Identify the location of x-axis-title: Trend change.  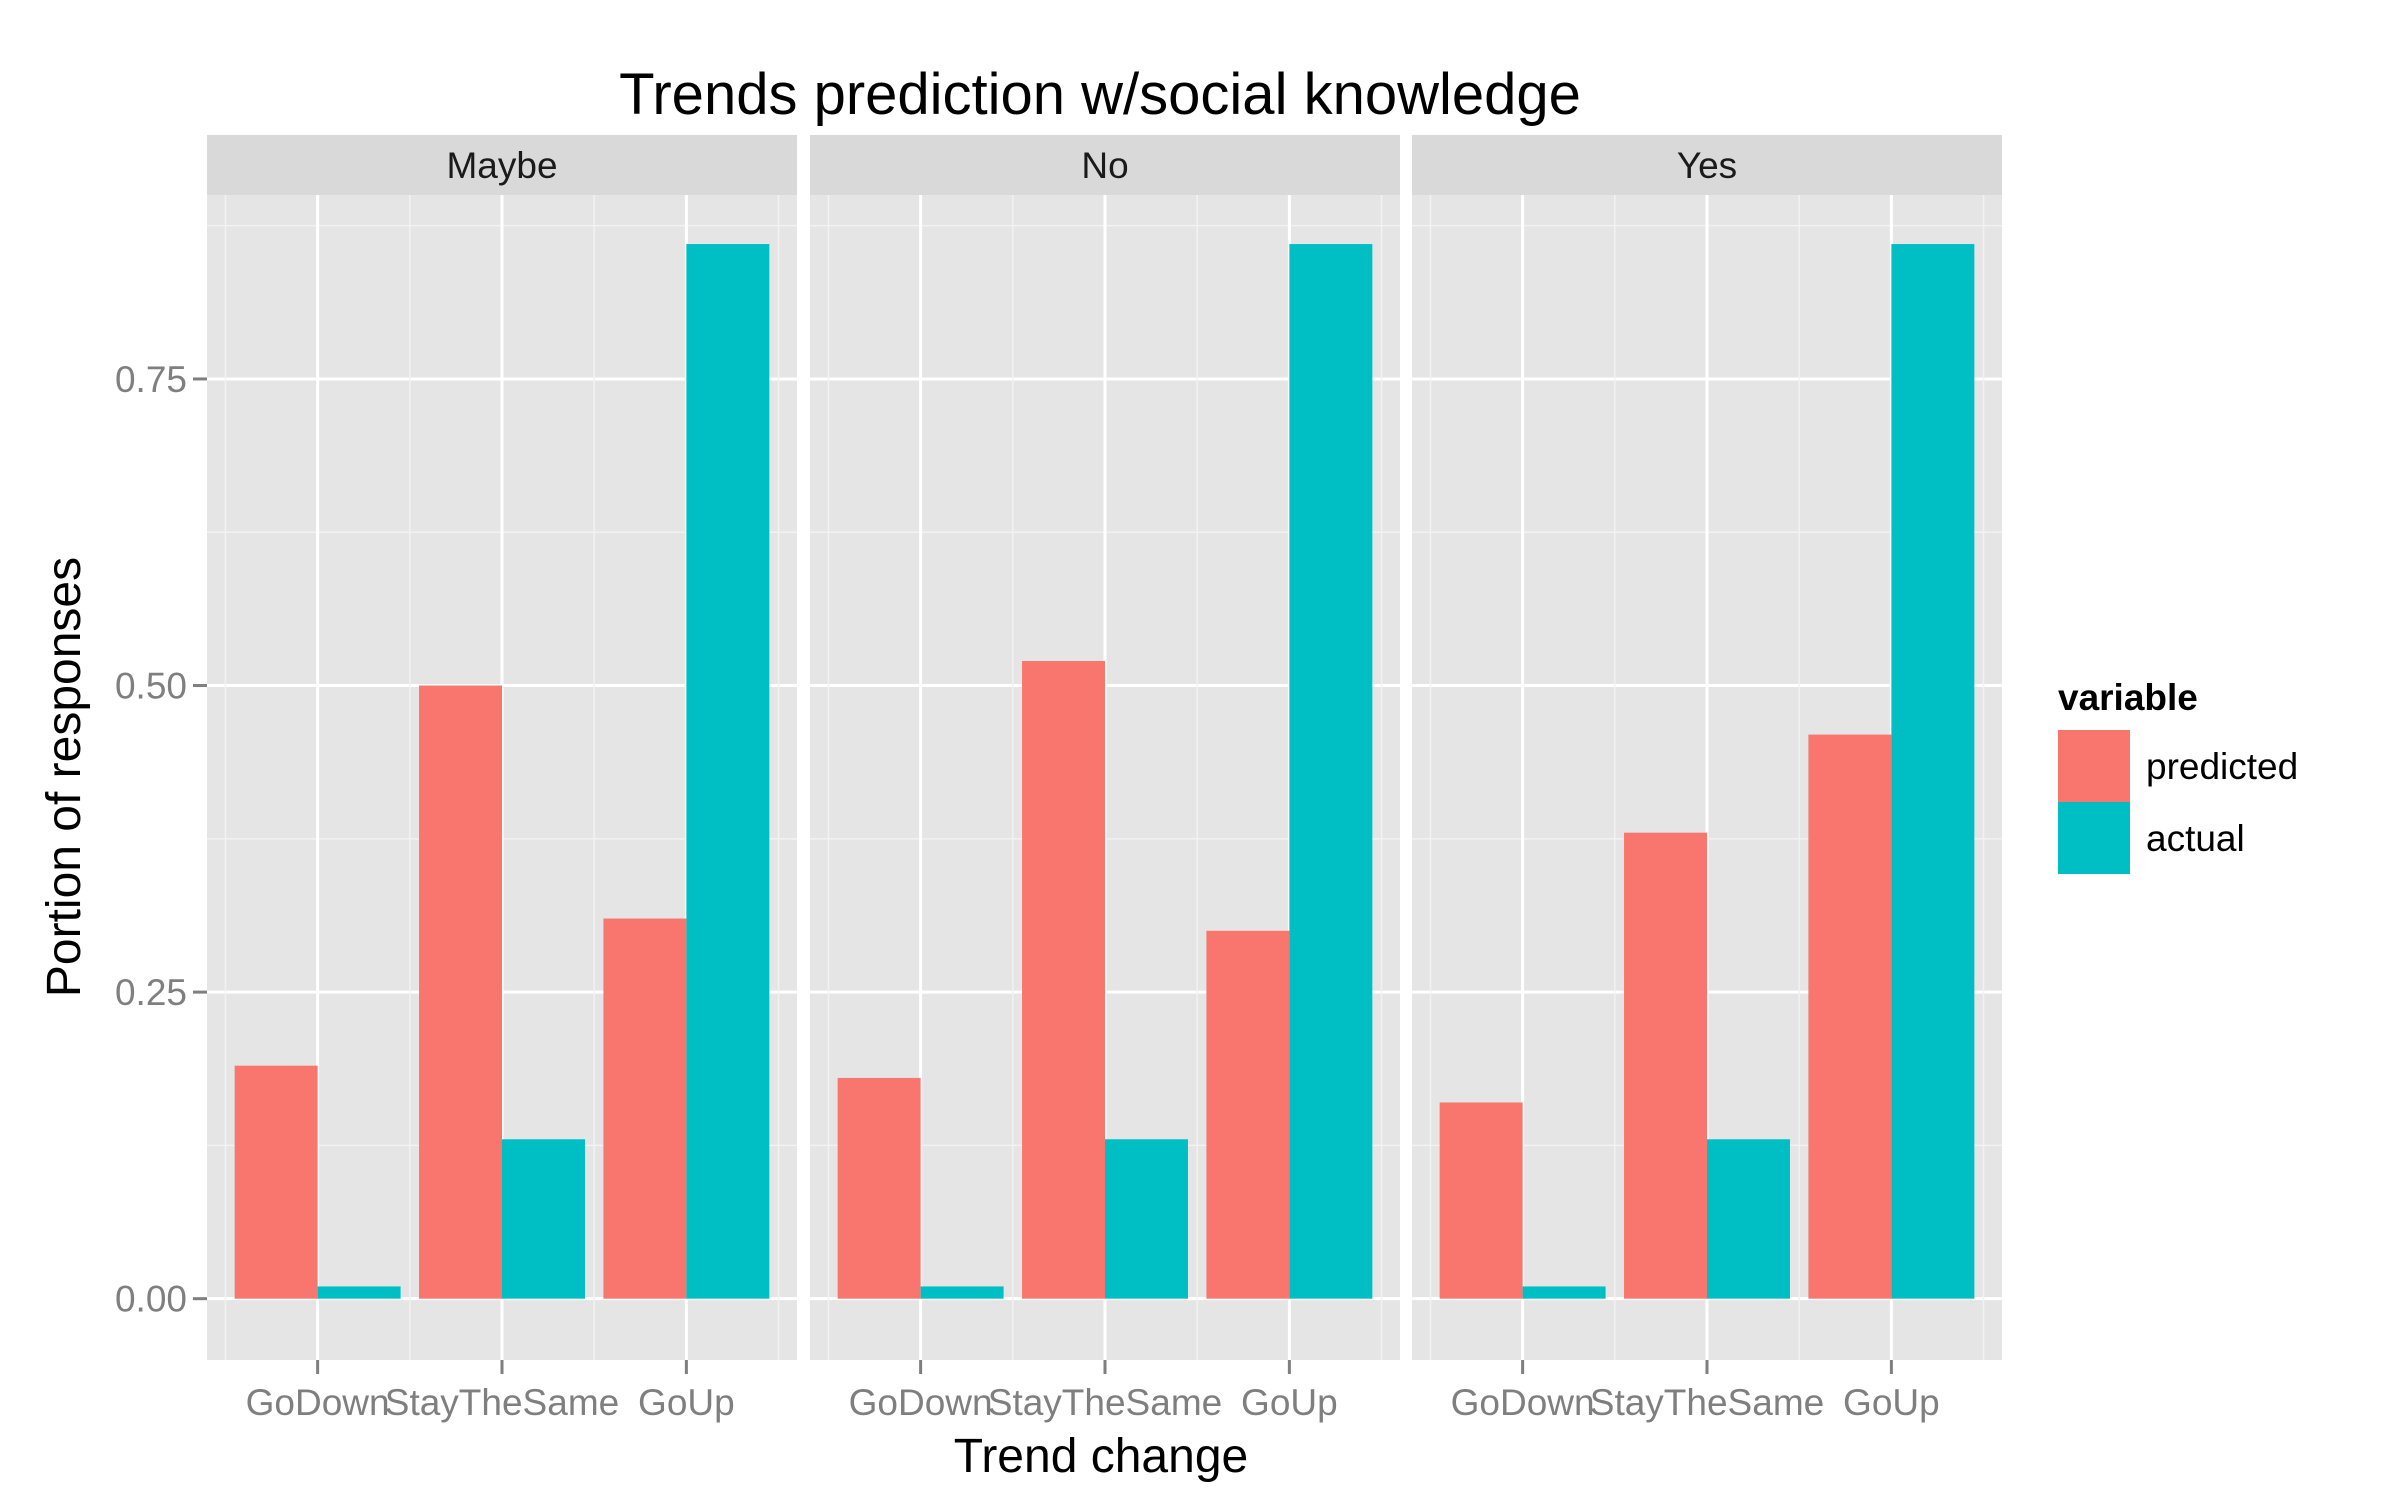
(1101, 1456).